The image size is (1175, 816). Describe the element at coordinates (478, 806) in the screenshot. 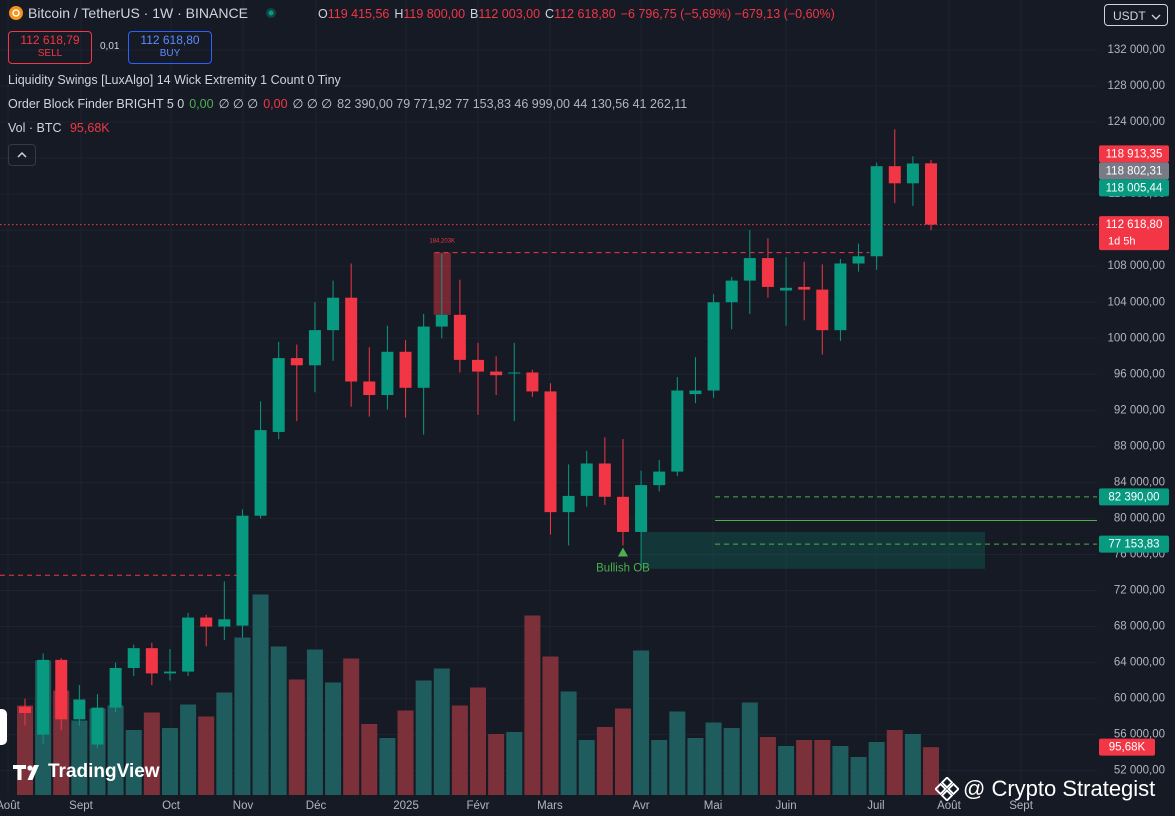

I see `x-tick-label: Févr` at that location.